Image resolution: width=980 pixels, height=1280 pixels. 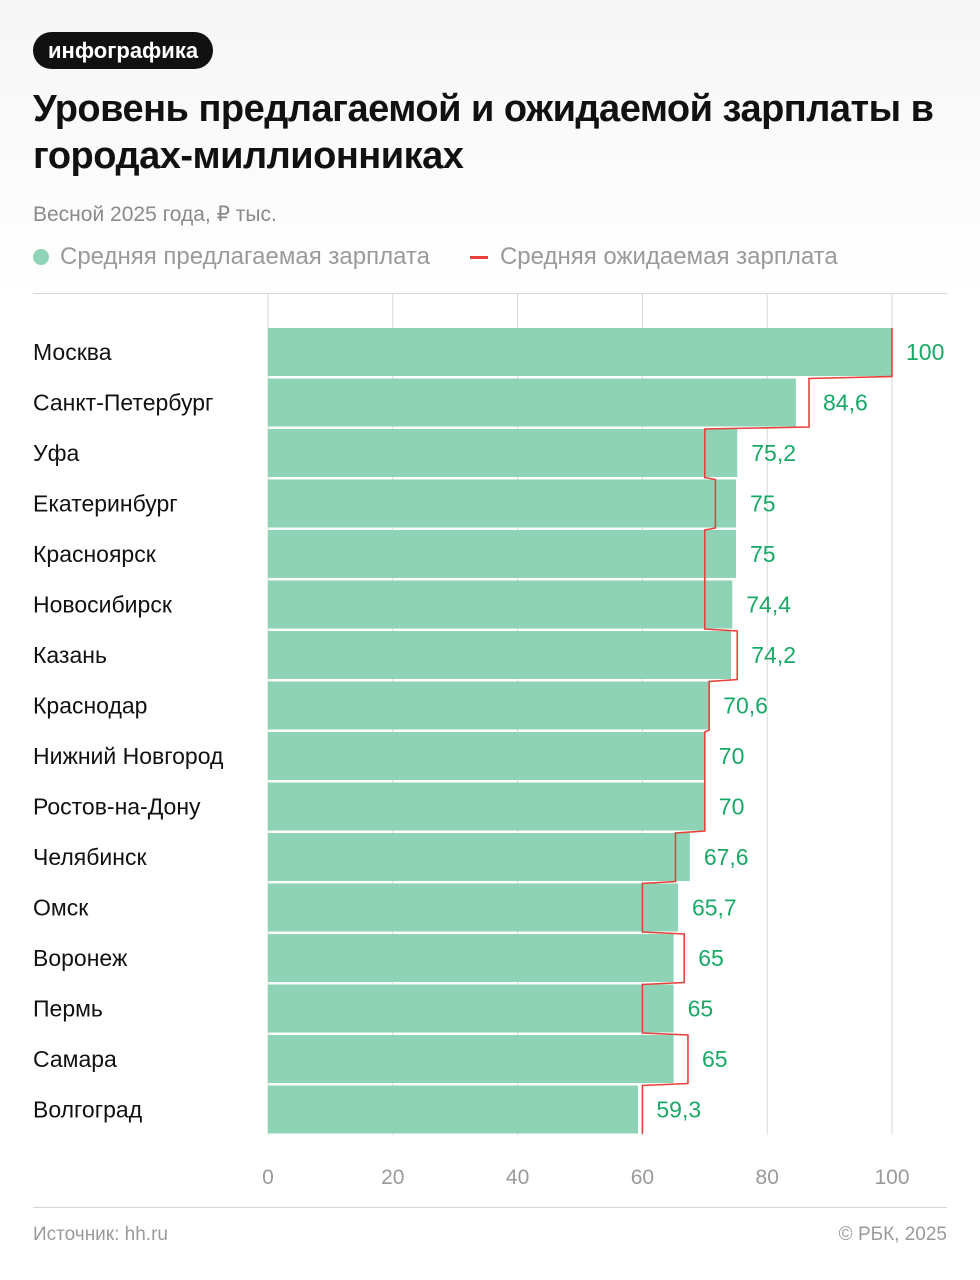 I want to click on value-label: 59,3, so click(x=678, y=1110).